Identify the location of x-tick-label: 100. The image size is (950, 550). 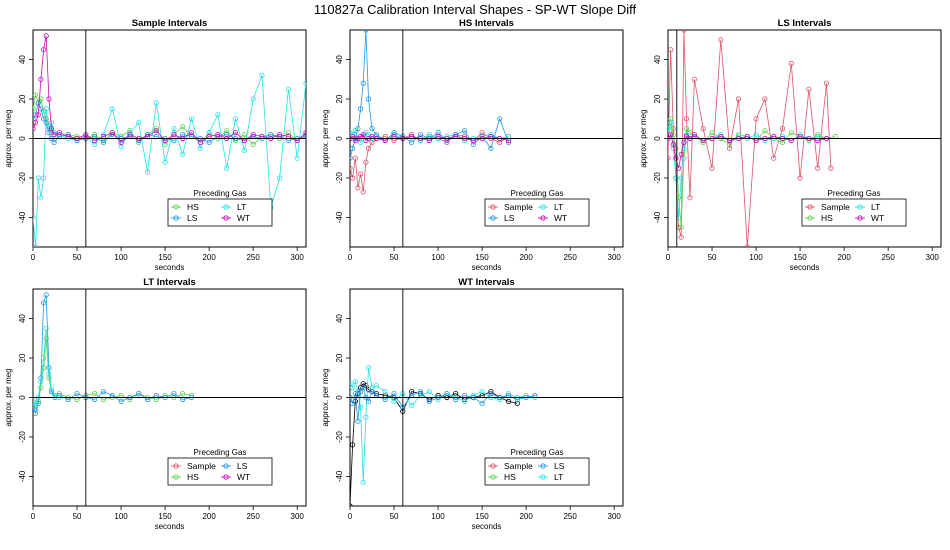
(438, 257).